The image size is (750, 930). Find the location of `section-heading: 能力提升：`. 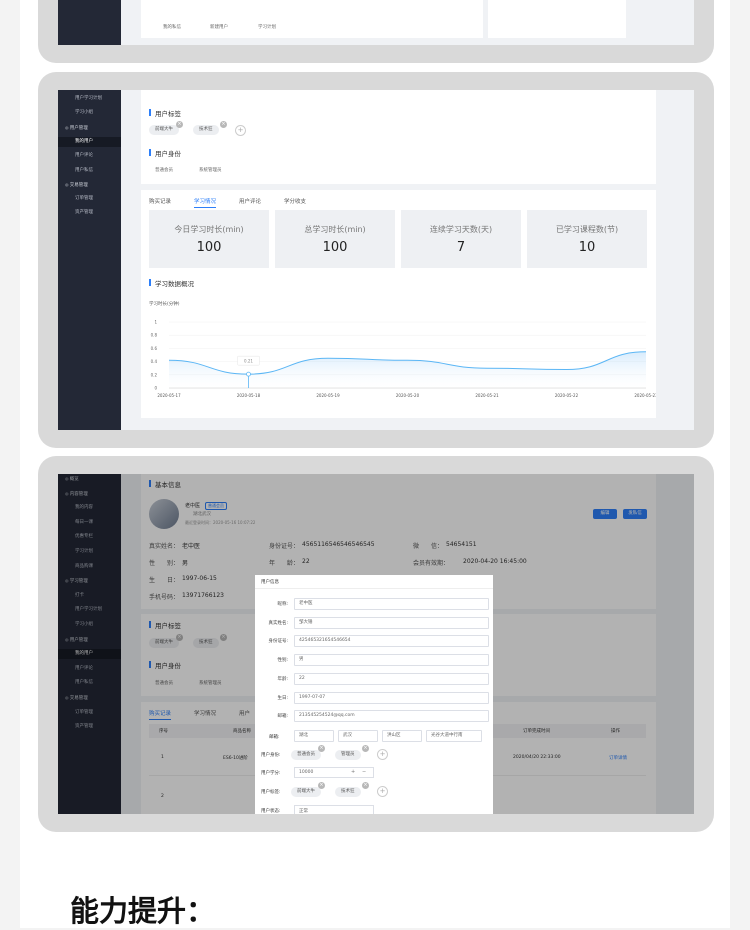

section-heading: 能力提升： is located at coordinates (142, 909).